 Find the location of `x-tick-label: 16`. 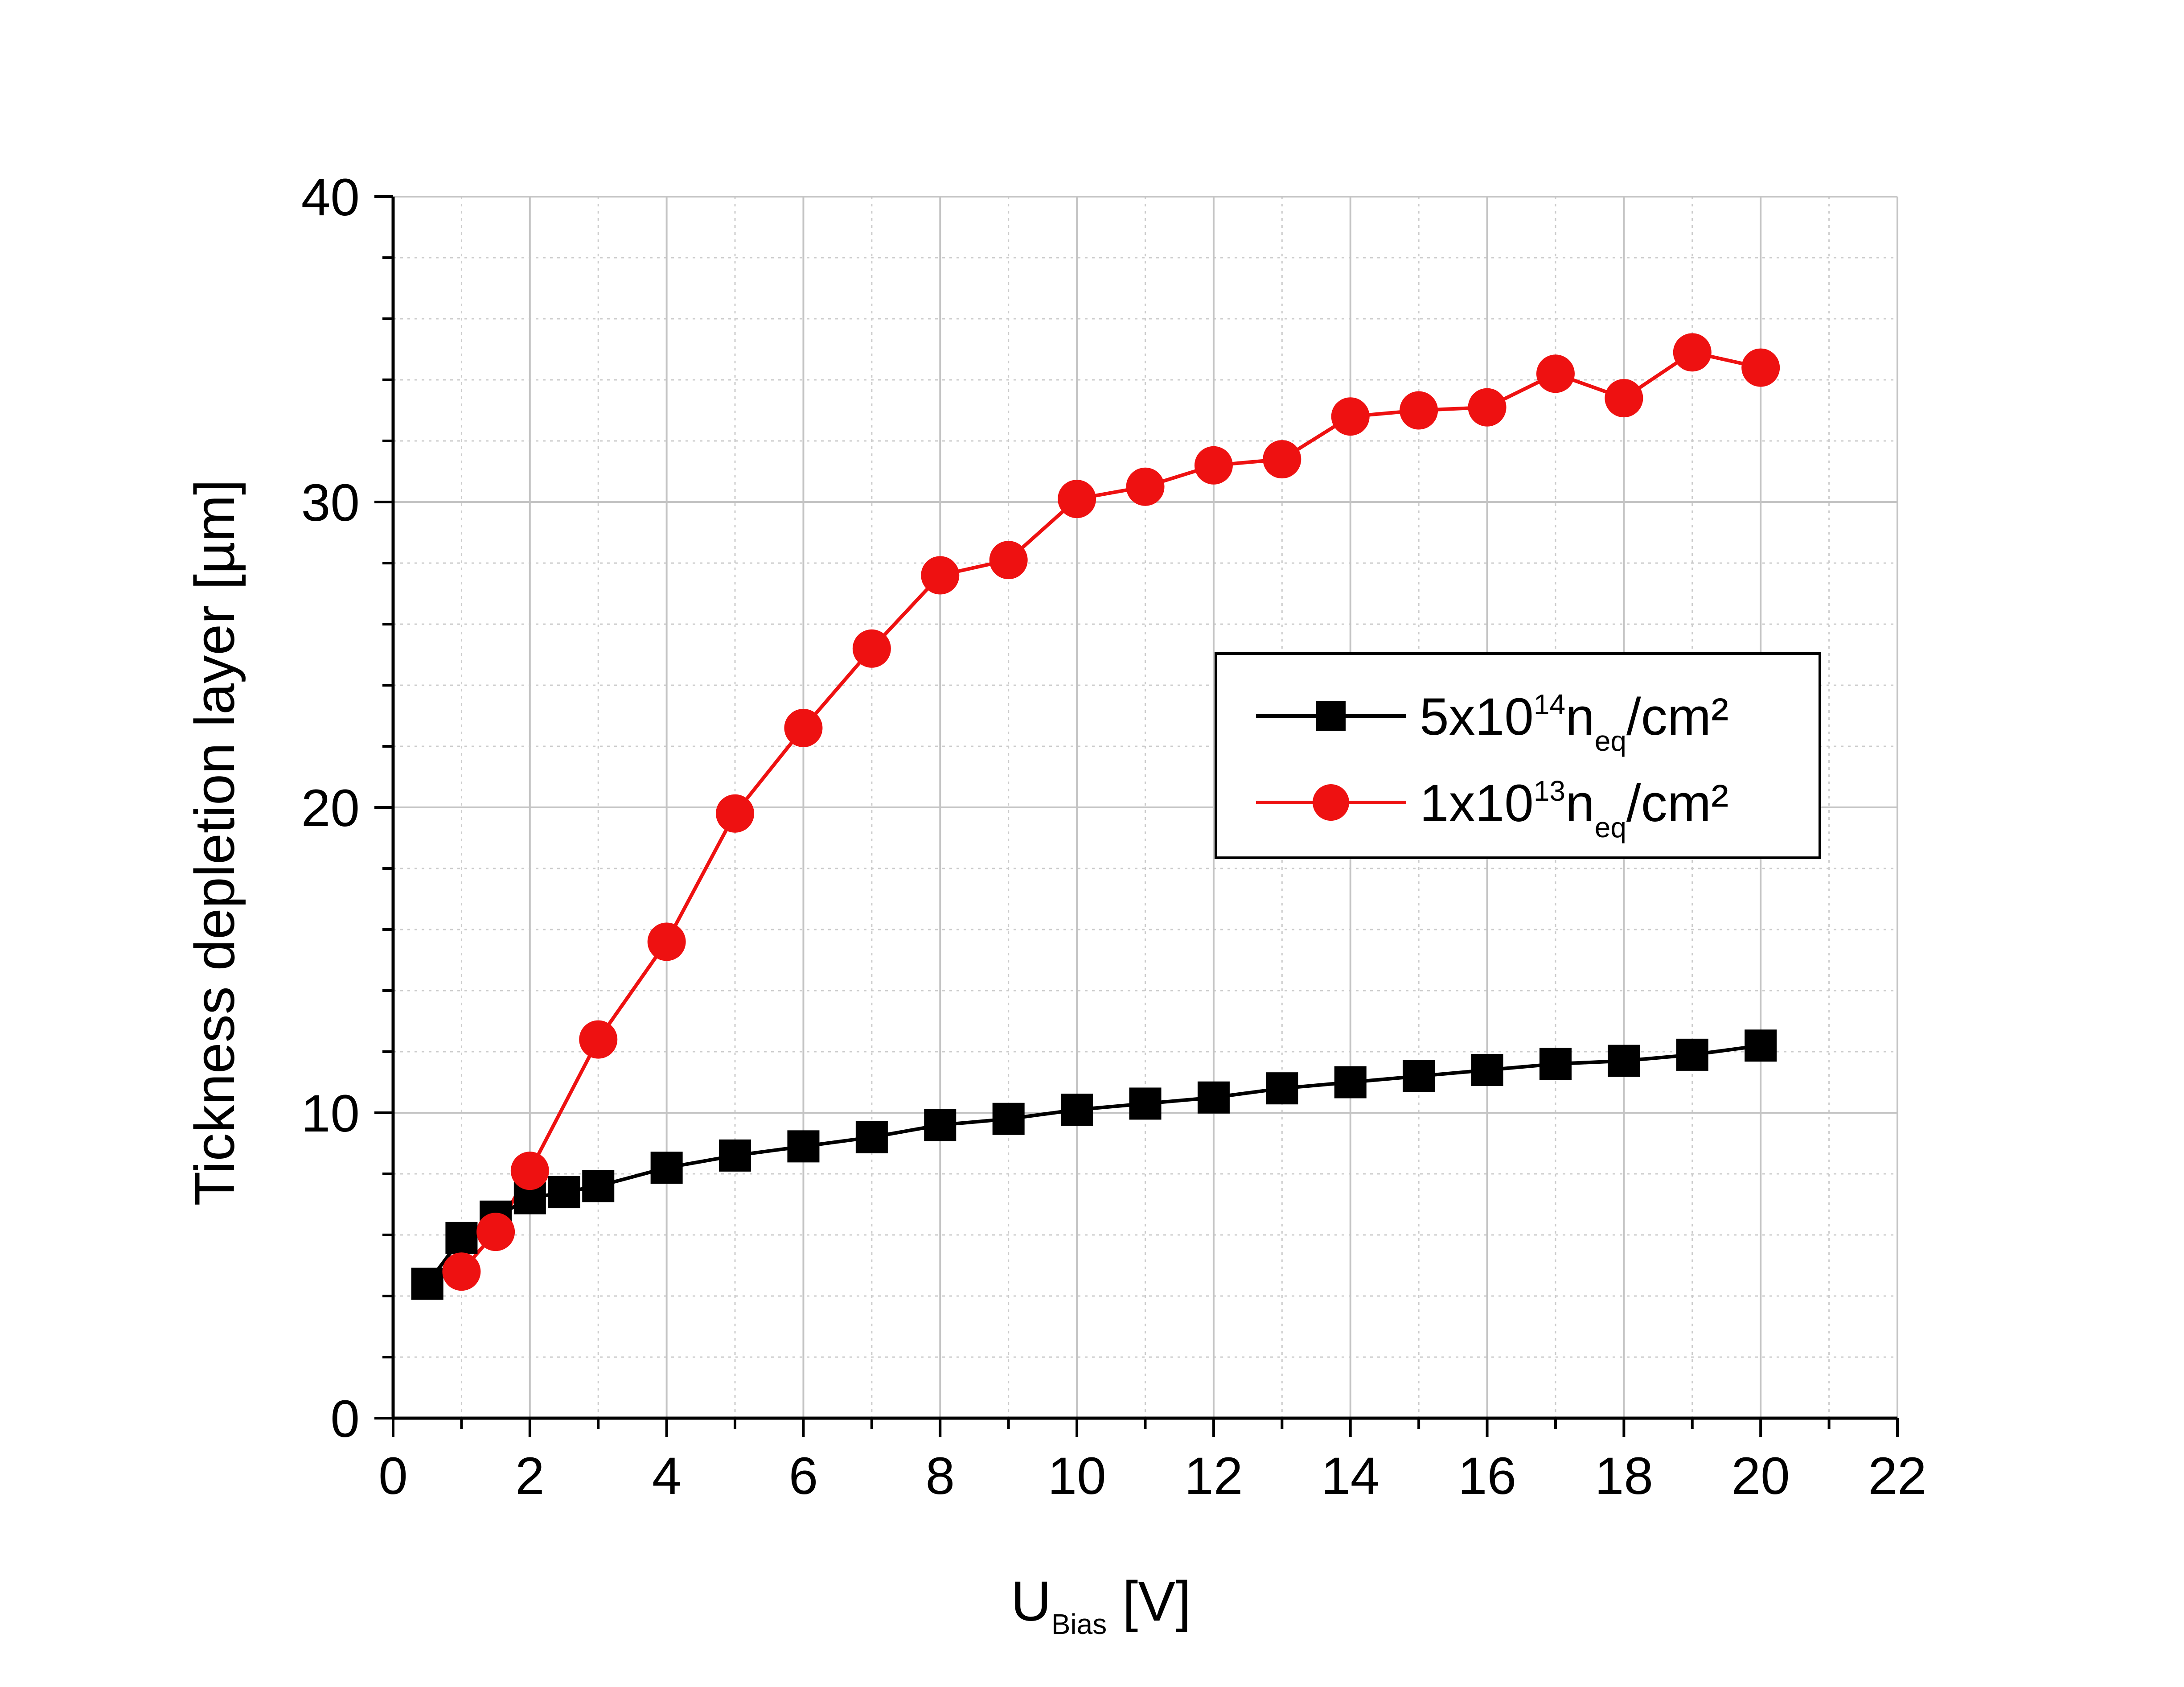

x-tick-label: 16 is located at coordinates (1487, 1477).